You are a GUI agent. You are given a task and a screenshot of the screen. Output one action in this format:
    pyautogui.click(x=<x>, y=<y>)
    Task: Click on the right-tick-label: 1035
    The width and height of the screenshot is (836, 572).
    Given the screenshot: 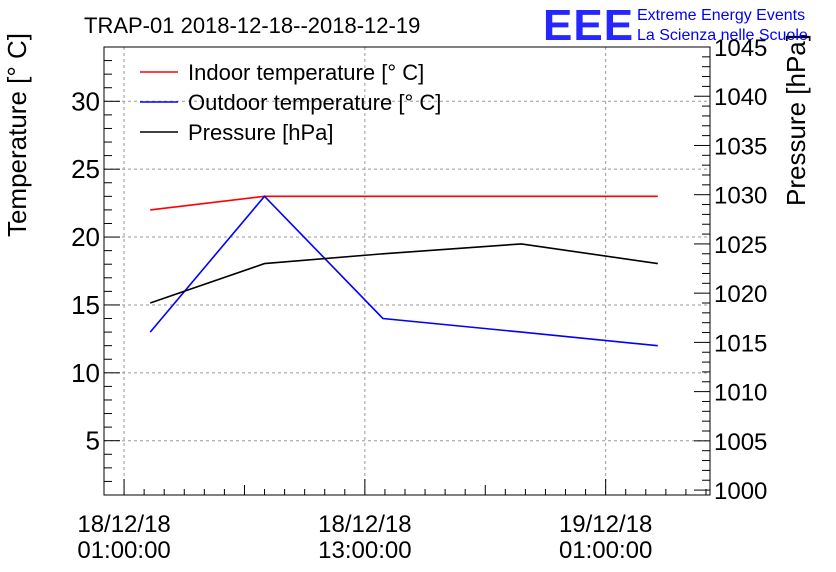 What is the action you would take?
    pyautogui.click(x=740, y=146)
    